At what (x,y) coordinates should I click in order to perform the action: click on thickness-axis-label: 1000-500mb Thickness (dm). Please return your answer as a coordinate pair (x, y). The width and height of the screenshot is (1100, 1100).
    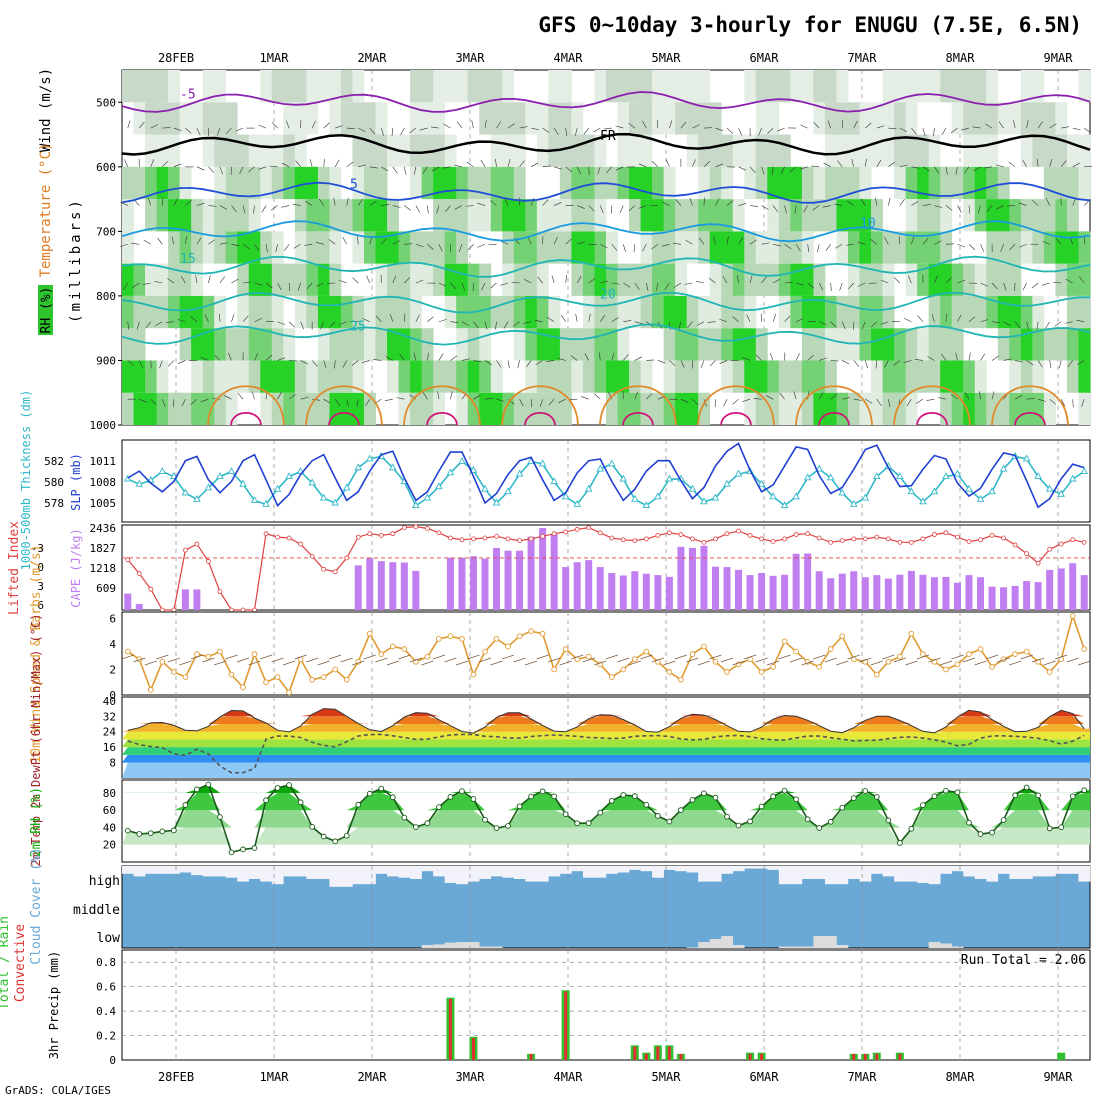
    Looking at the image, I should click on (26, 480).